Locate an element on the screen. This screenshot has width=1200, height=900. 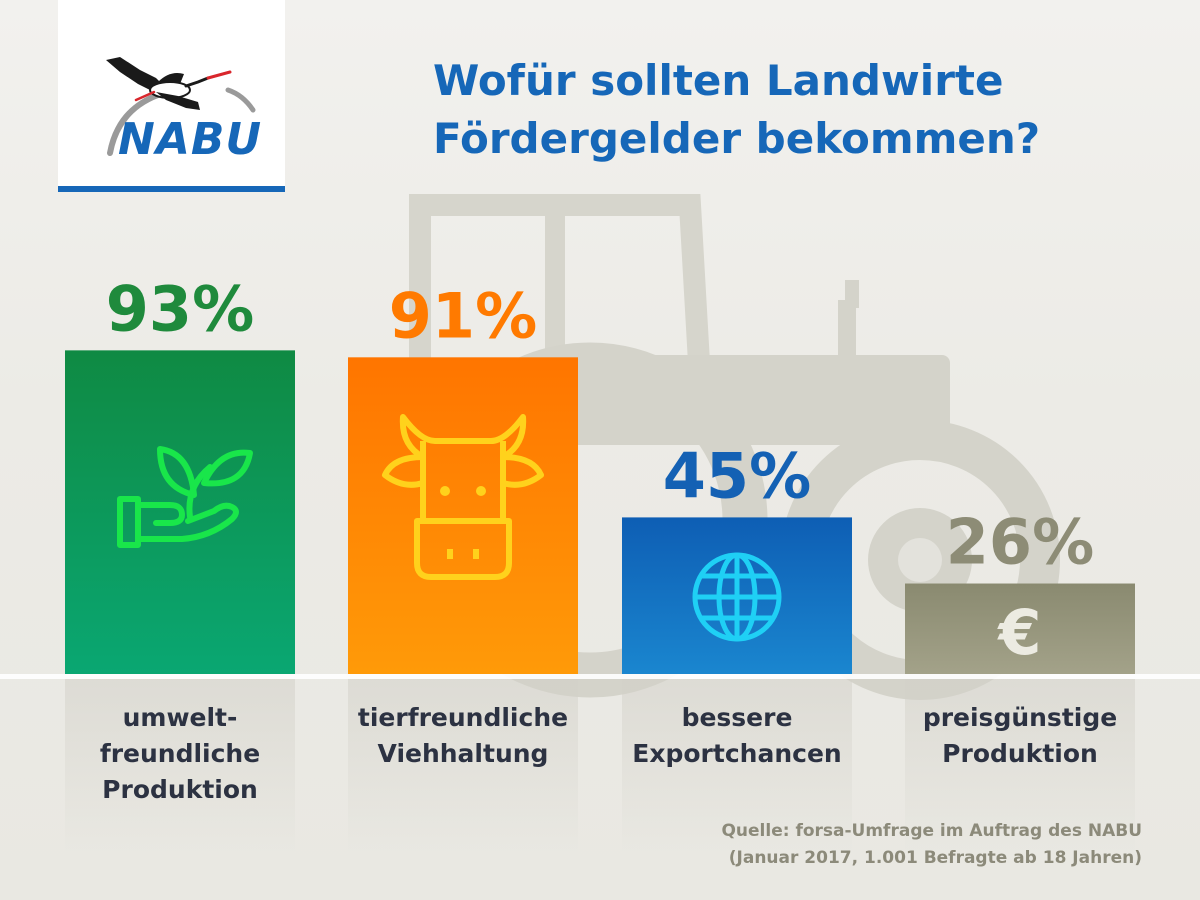
value-label: 91% is located at coordinates (463, 315).